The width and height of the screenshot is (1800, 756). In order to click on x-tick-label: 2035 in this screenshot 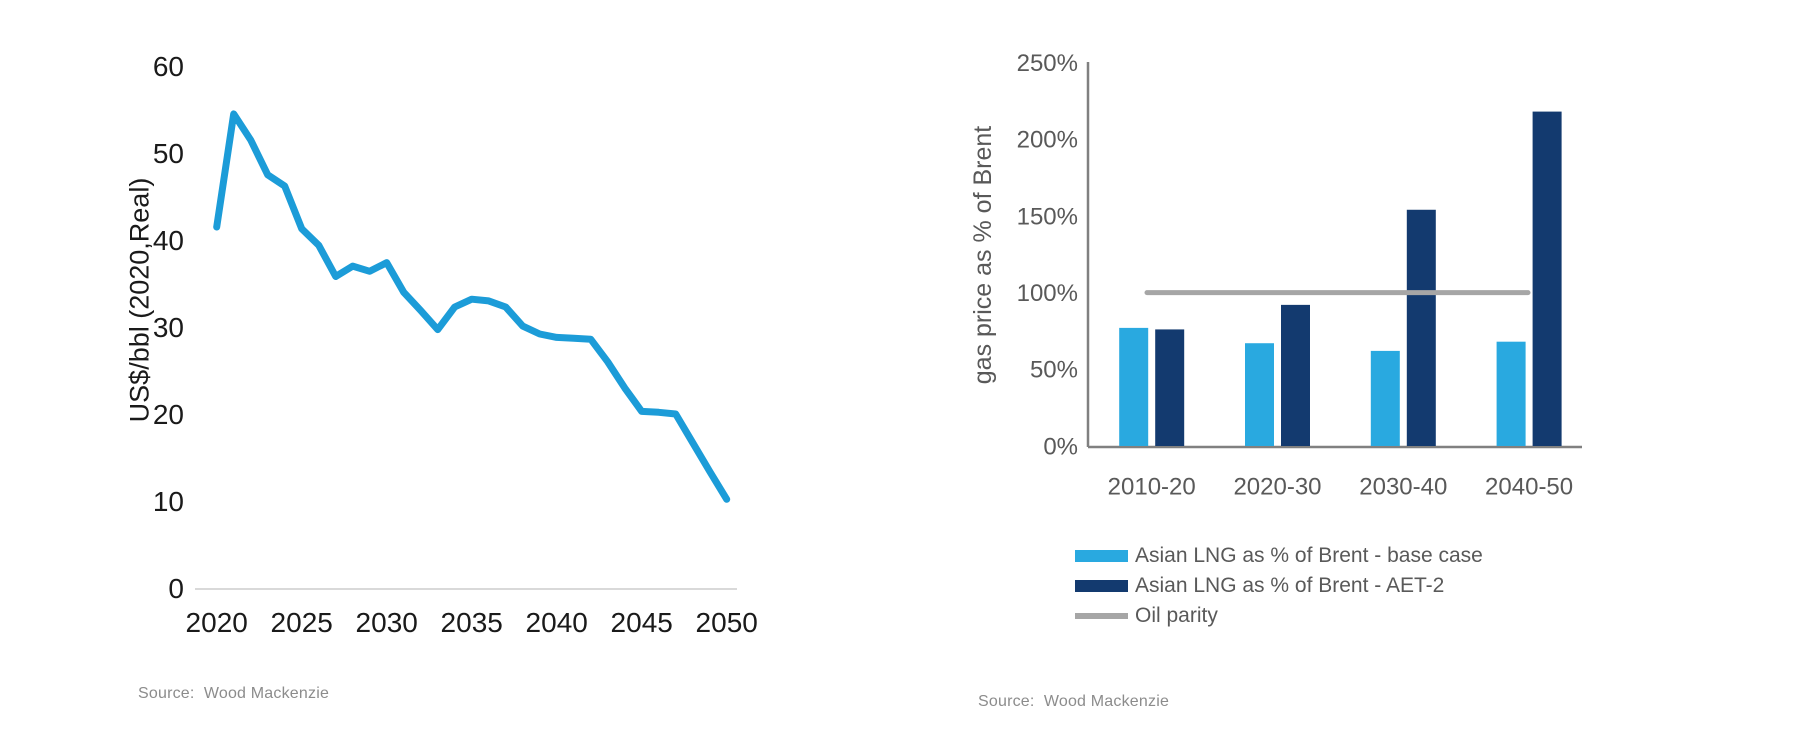, I will do `click(472, 622)`.